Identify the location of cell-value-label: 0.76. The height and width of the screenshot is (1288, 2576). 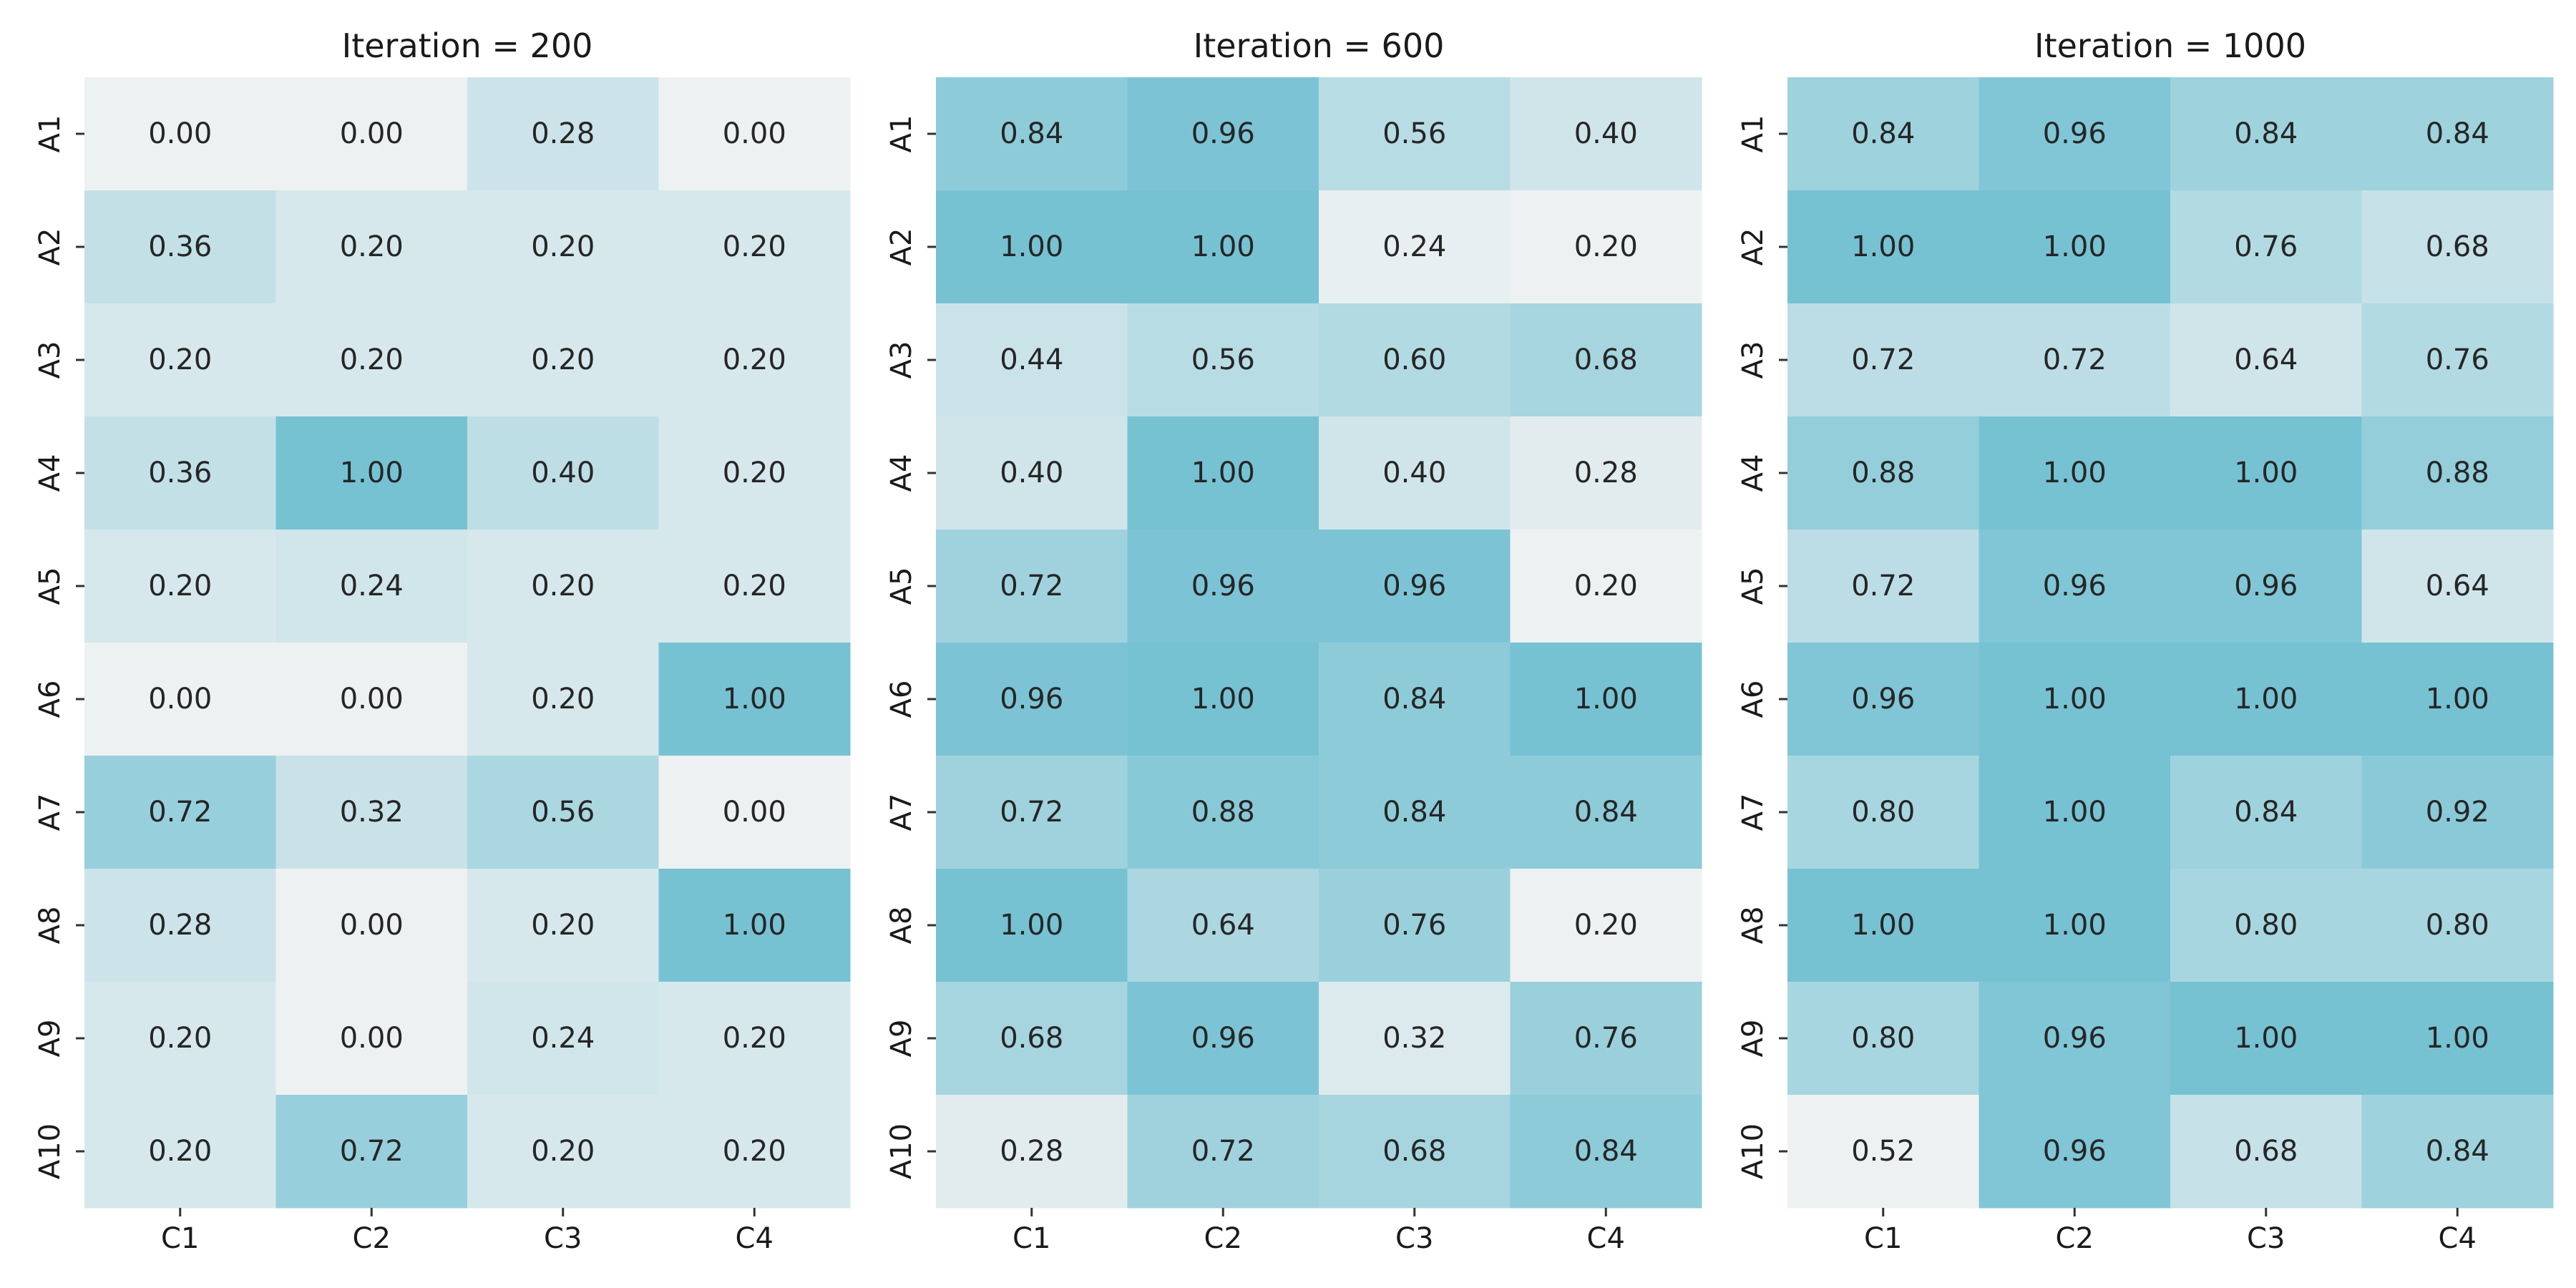
(1606, 1038).